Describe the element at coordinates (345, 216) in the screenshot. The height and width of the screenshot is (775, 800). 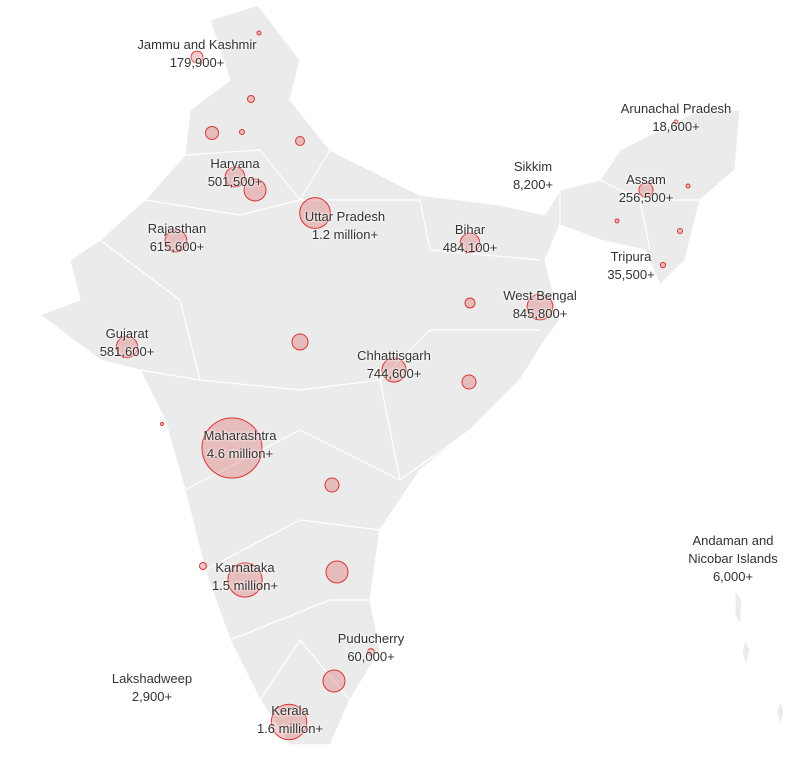
I see `region-name: Uttar Pradesh` at that location.